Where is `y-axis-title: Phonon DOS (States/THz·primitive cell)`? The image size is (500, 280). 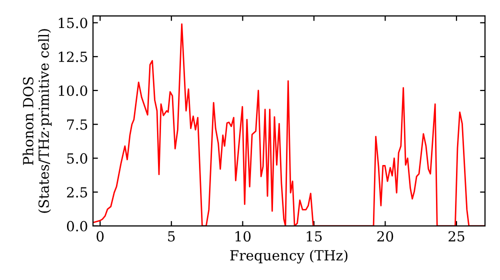
y-axis-title: Phonon DOS (States/THz·primitive cell) is located at coordinates (37, 121).